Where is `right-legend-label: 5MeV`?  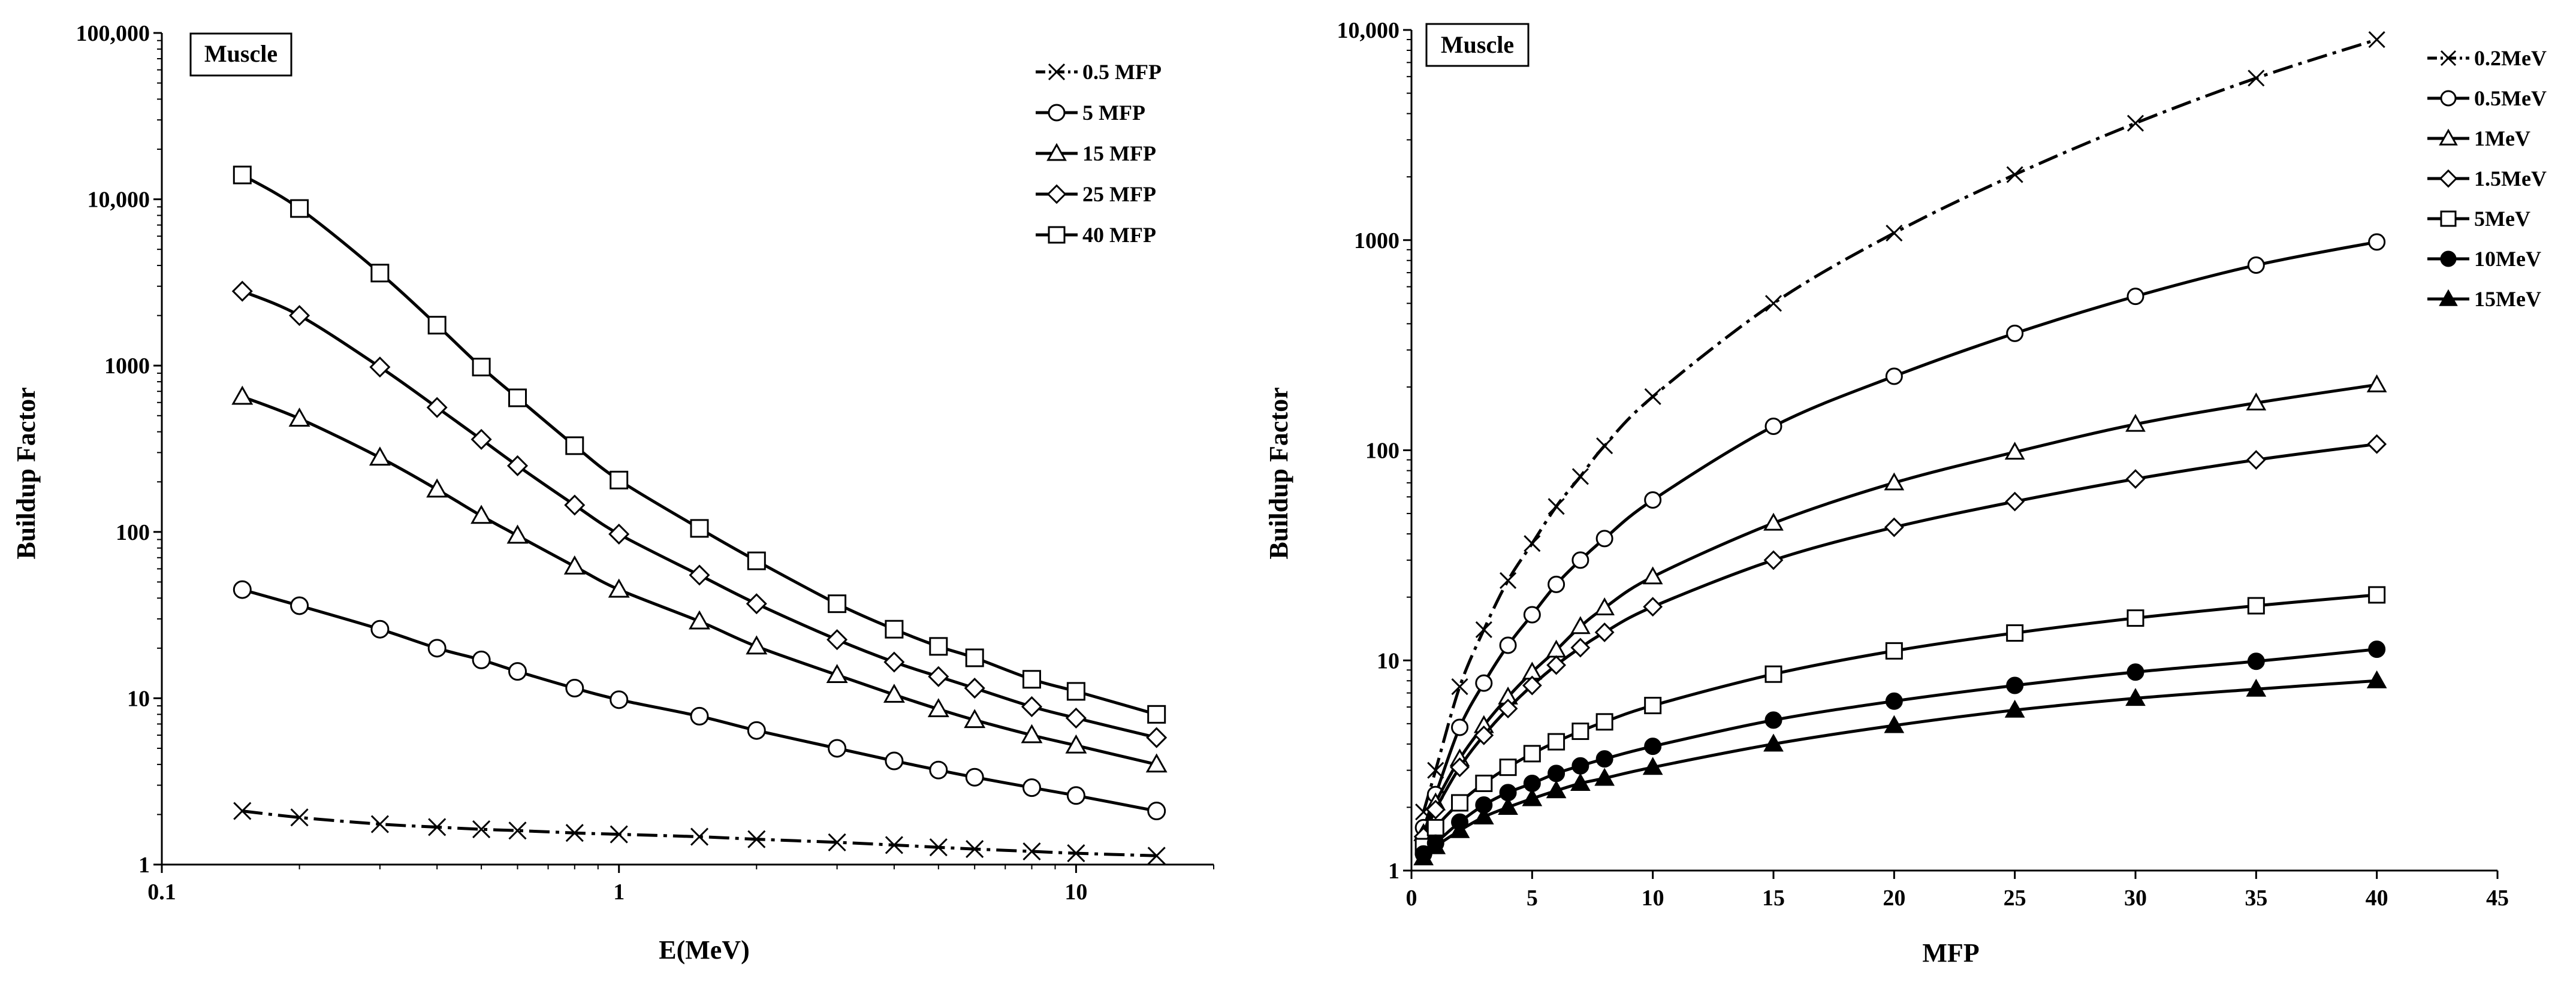
right-legend-label: 5MeV is located at coordinates (2502, 219).